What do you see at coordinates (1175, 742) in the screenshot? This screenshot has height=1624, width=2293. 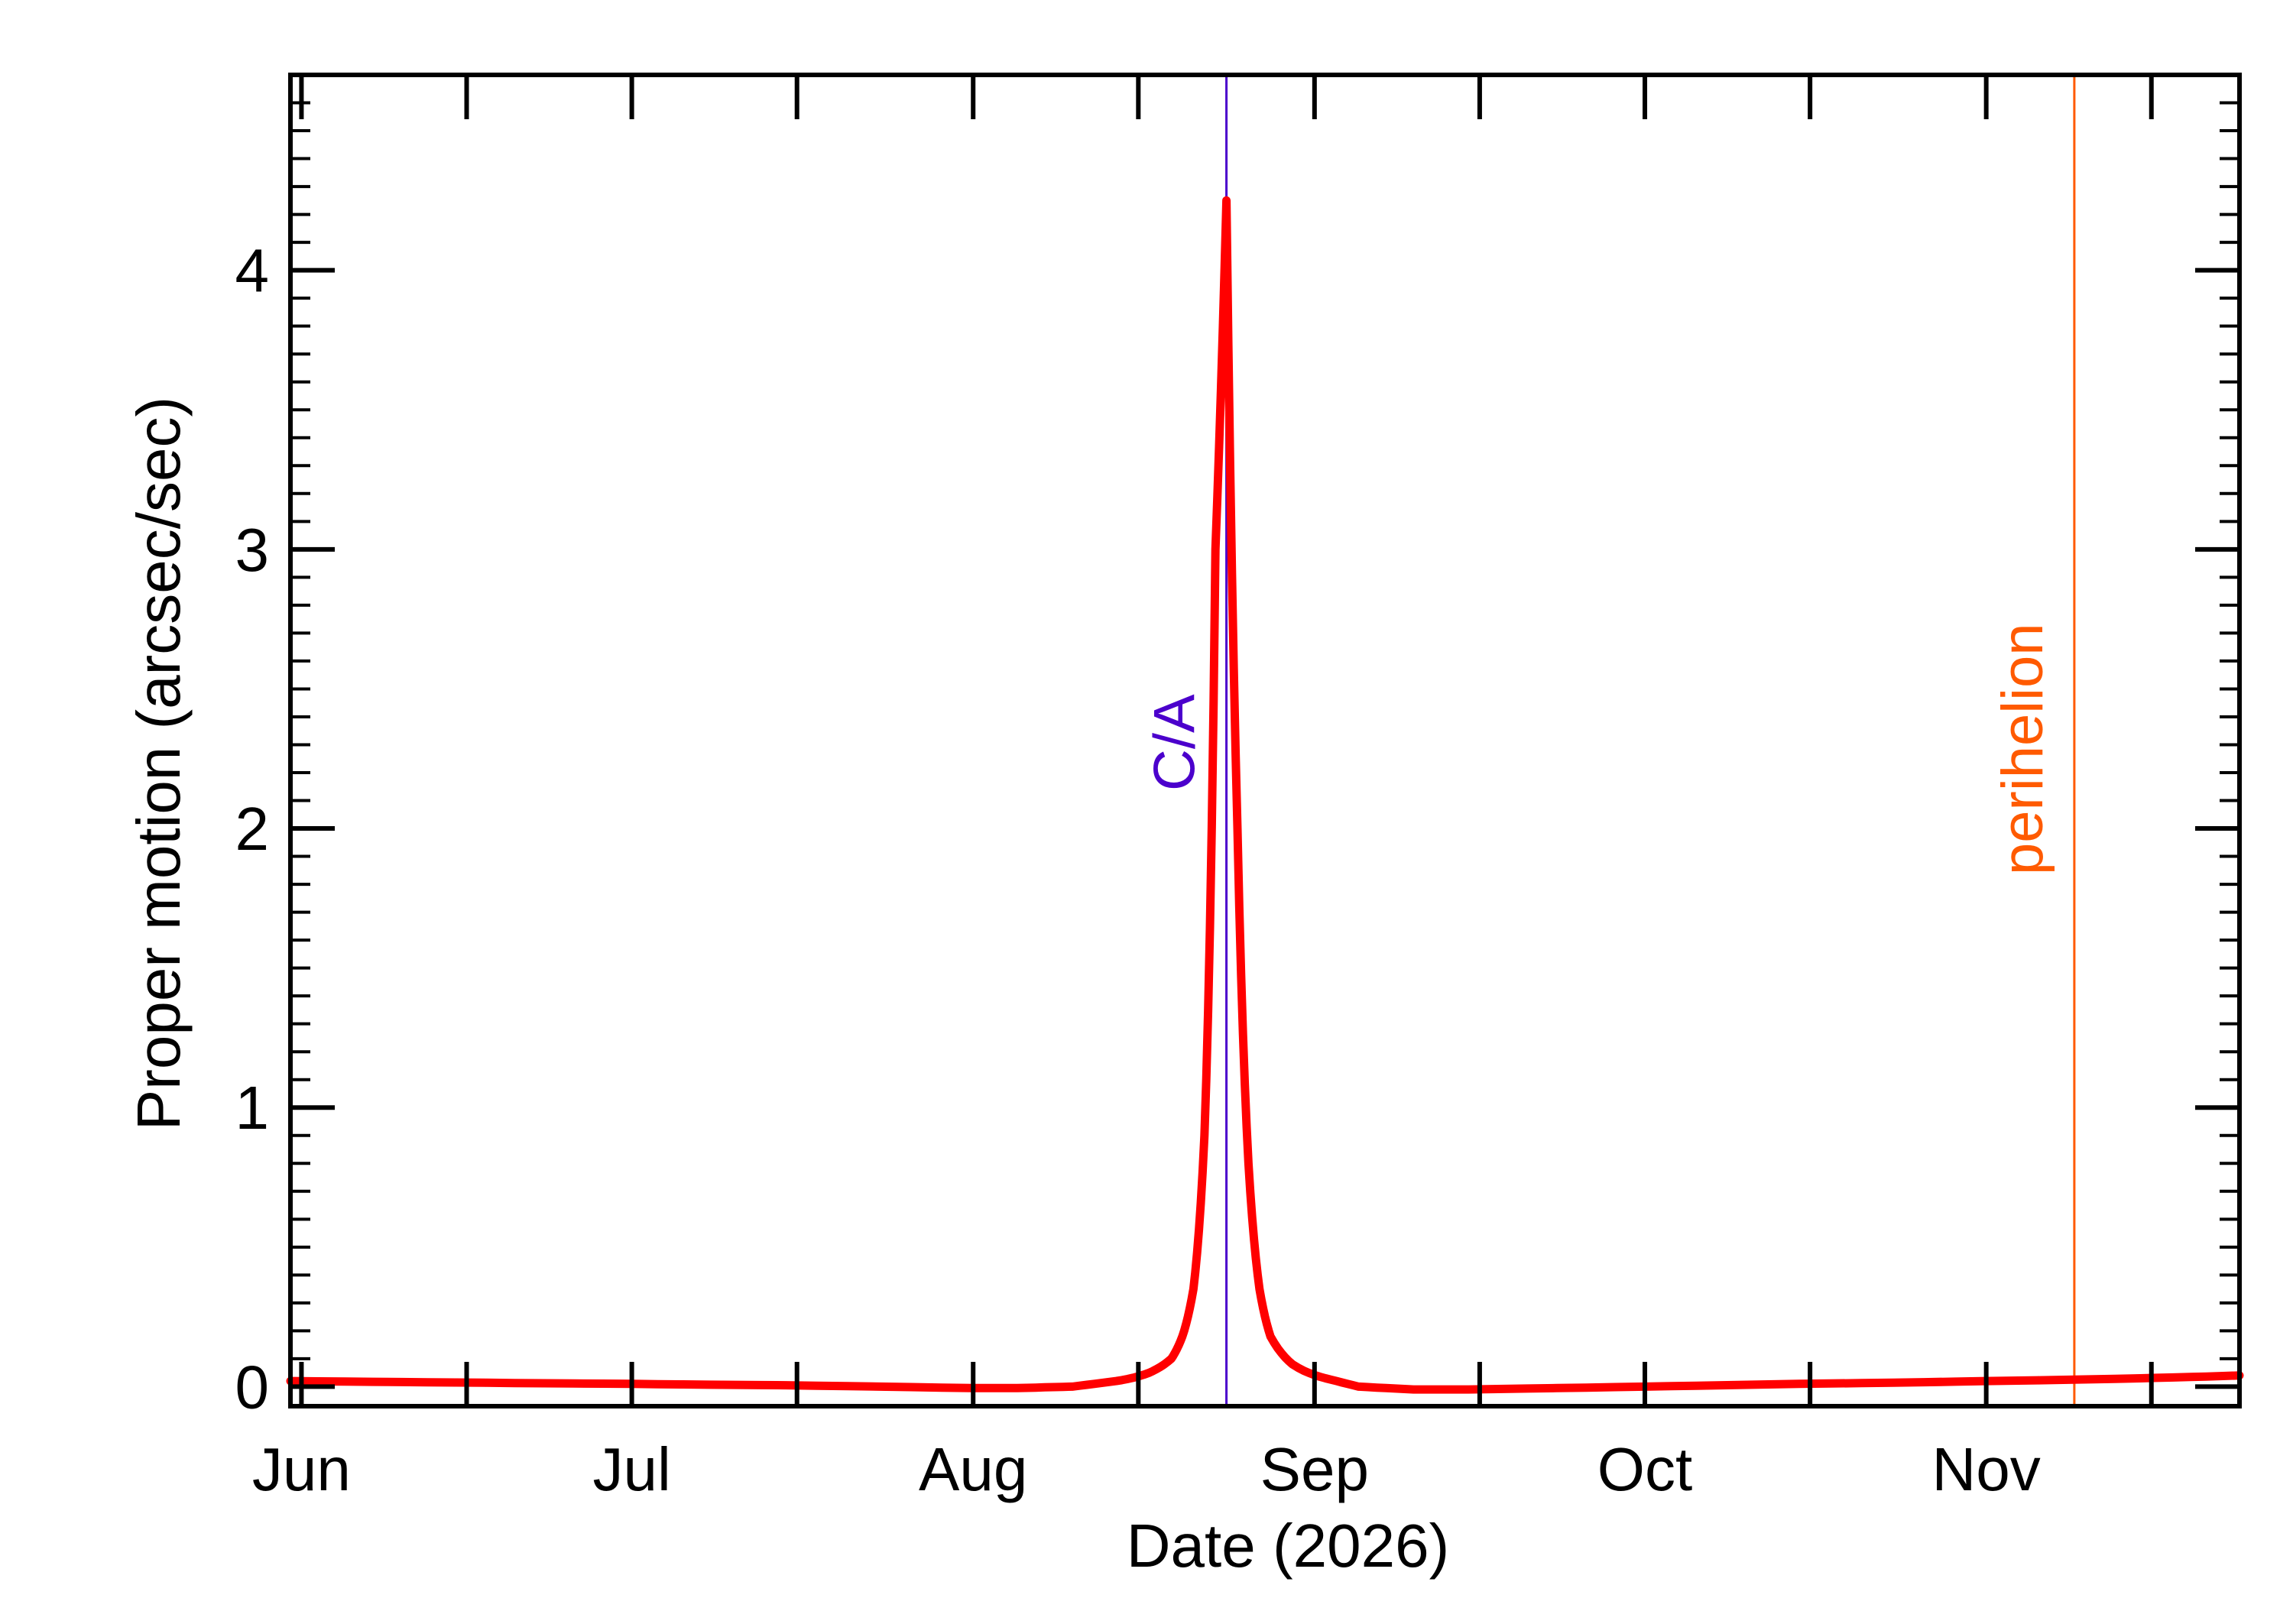 I see `vline-label-0: C/A` at bounding box center [1175, 742].